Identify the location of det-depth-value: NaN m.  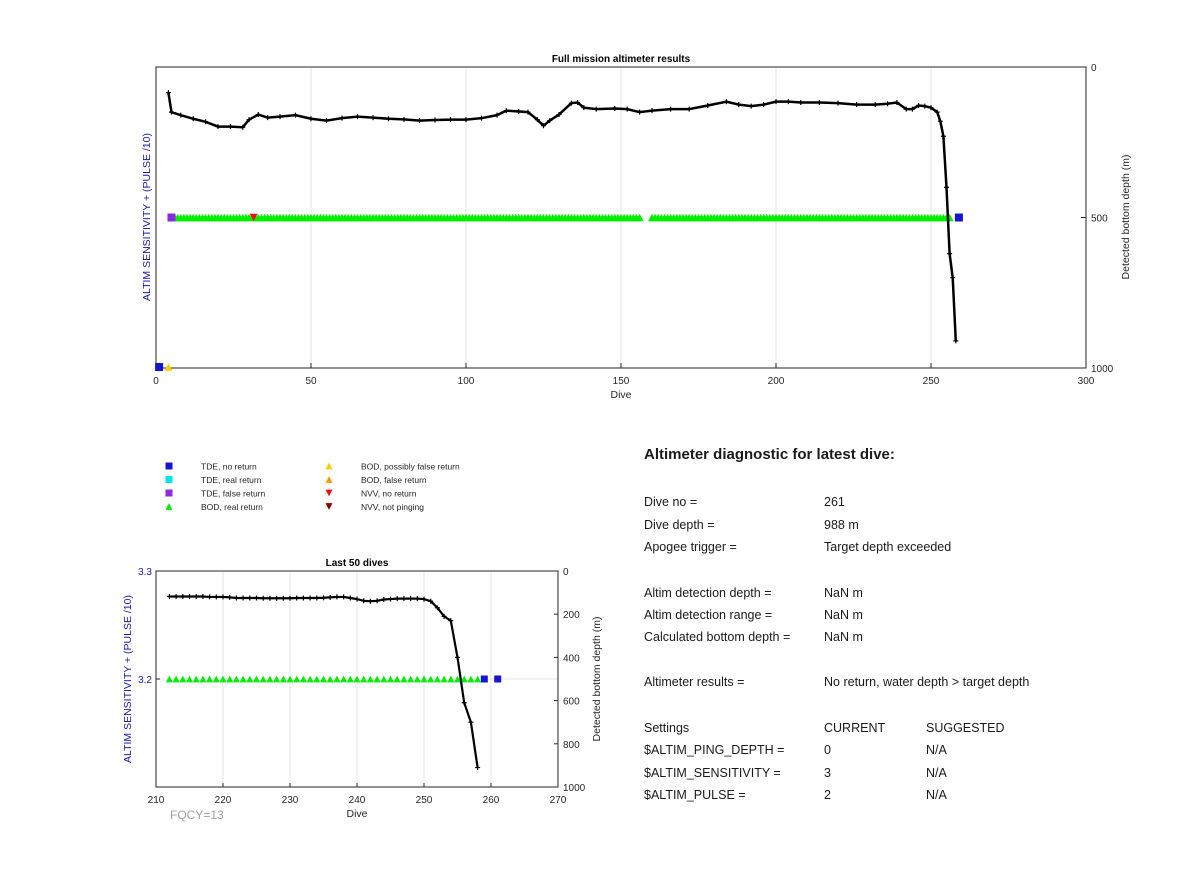
(843, 593).